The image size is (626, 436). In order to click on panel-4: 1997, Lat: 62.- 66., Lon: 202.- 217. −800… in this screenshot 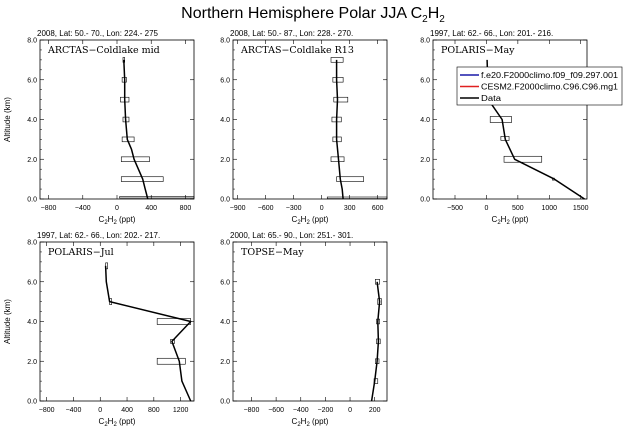, I will do `click(99, 329)`.